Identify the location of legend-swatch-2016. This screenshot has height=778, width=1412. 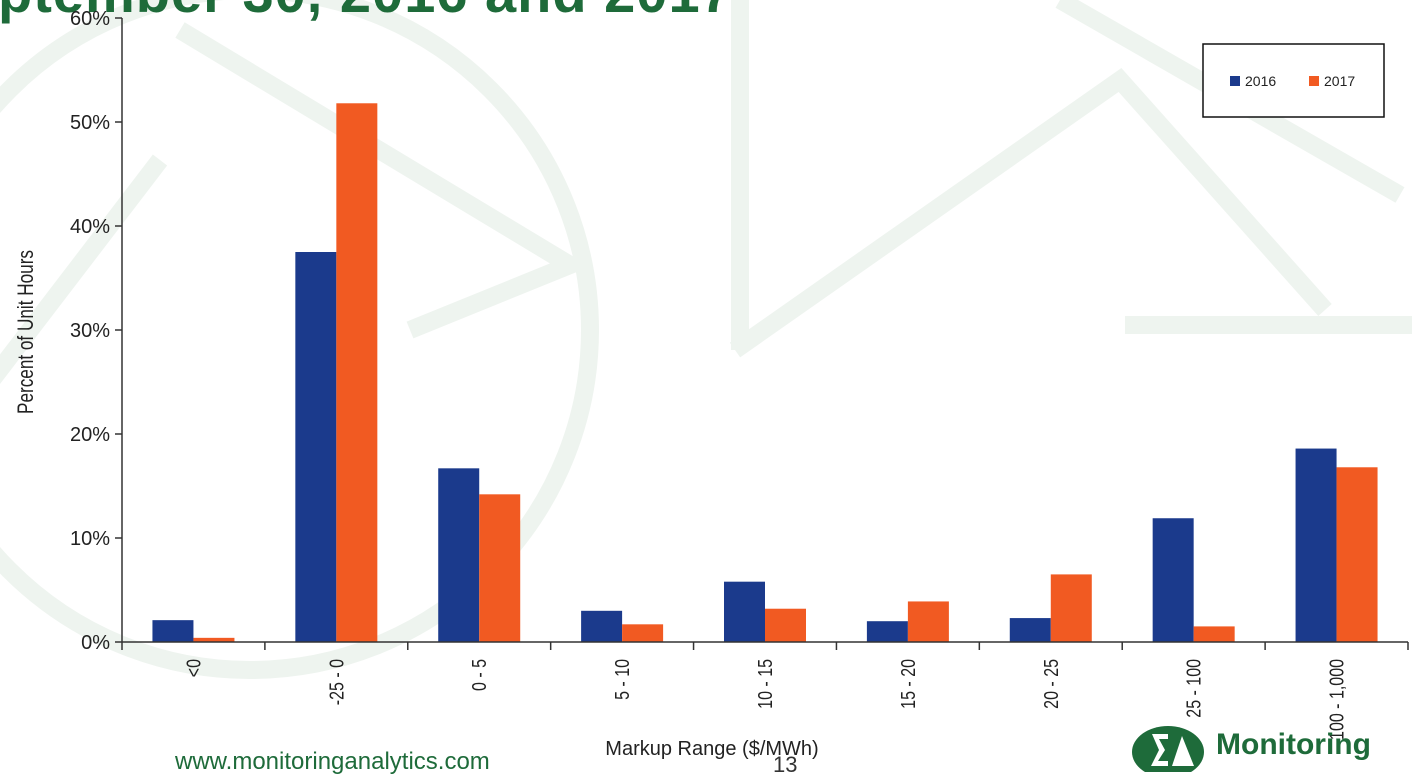
(1235, 81).